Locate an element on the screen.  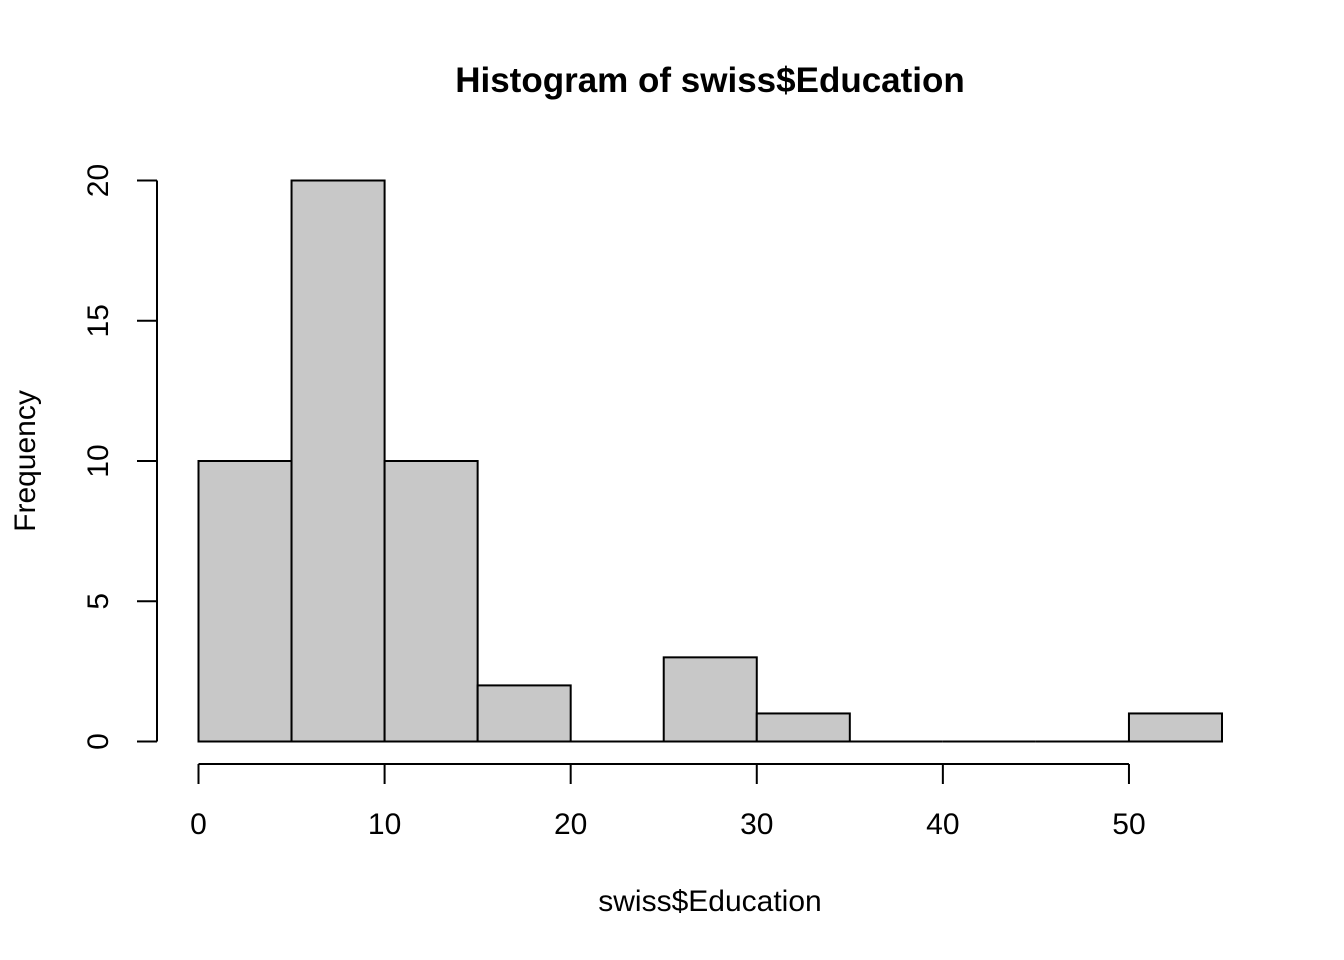
x-axis-title: swiss$Education is located at coordinates (709, 901).